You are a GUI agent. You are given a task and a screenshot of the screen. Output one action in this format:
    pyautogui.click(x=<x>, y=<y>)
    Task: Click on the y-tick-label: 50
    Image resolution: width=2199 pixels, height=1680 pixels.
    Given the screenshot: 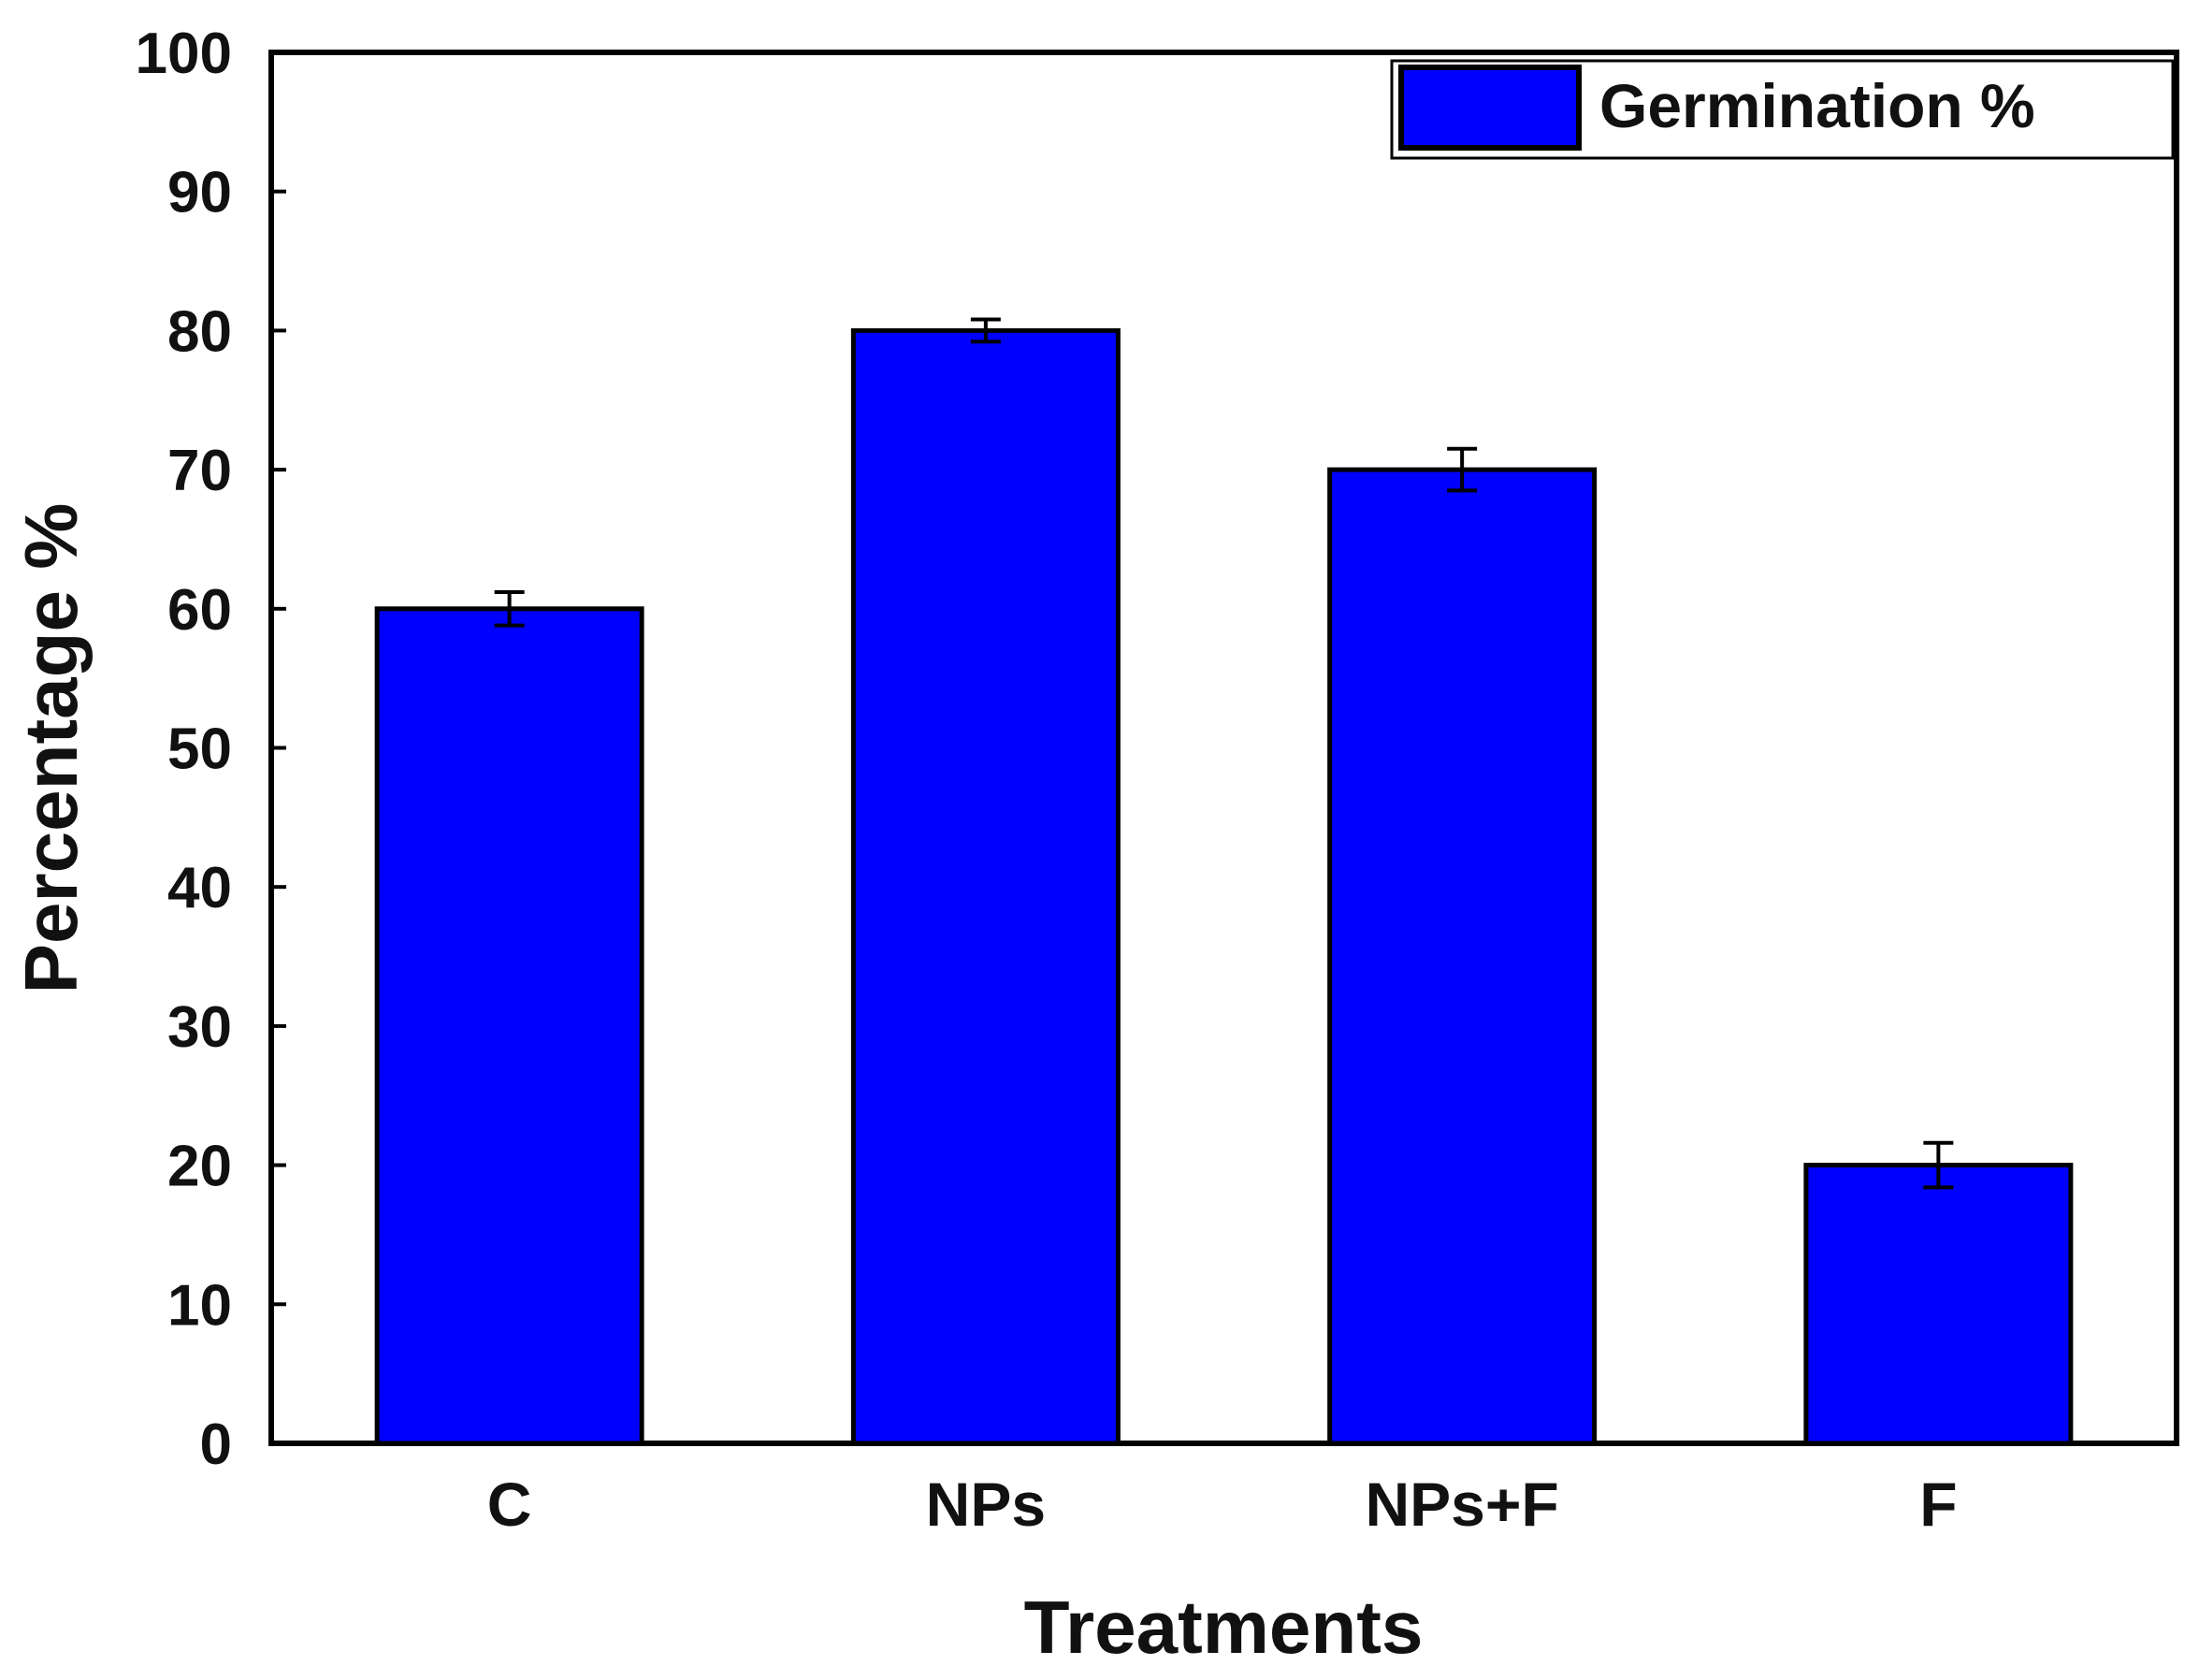 What is the action you would take?
    pyautogui.click(x=200, y=749)
    